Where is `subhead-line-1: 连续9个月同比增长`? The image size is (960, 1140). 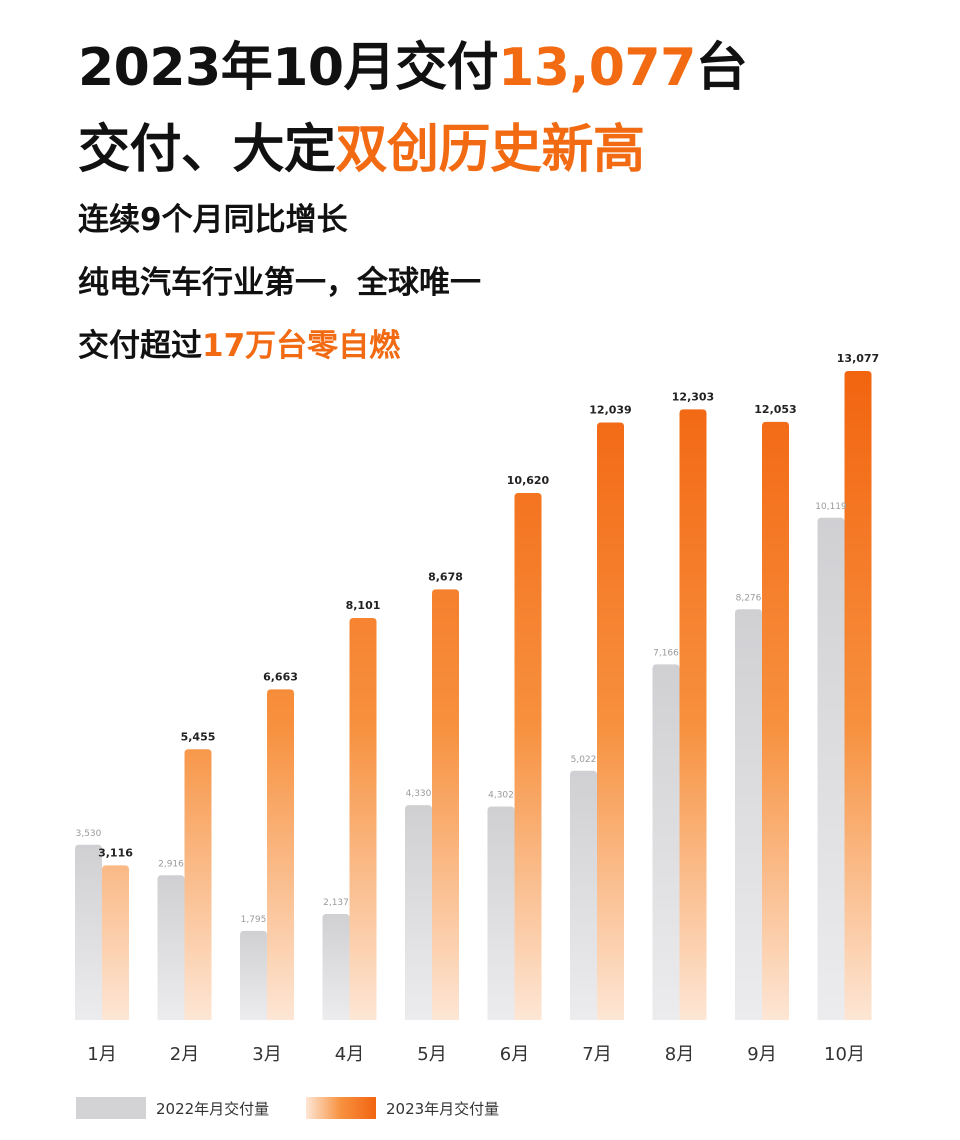
subhead-line-1: 连续9个月同比增长 is located at coordinates (213, 220).